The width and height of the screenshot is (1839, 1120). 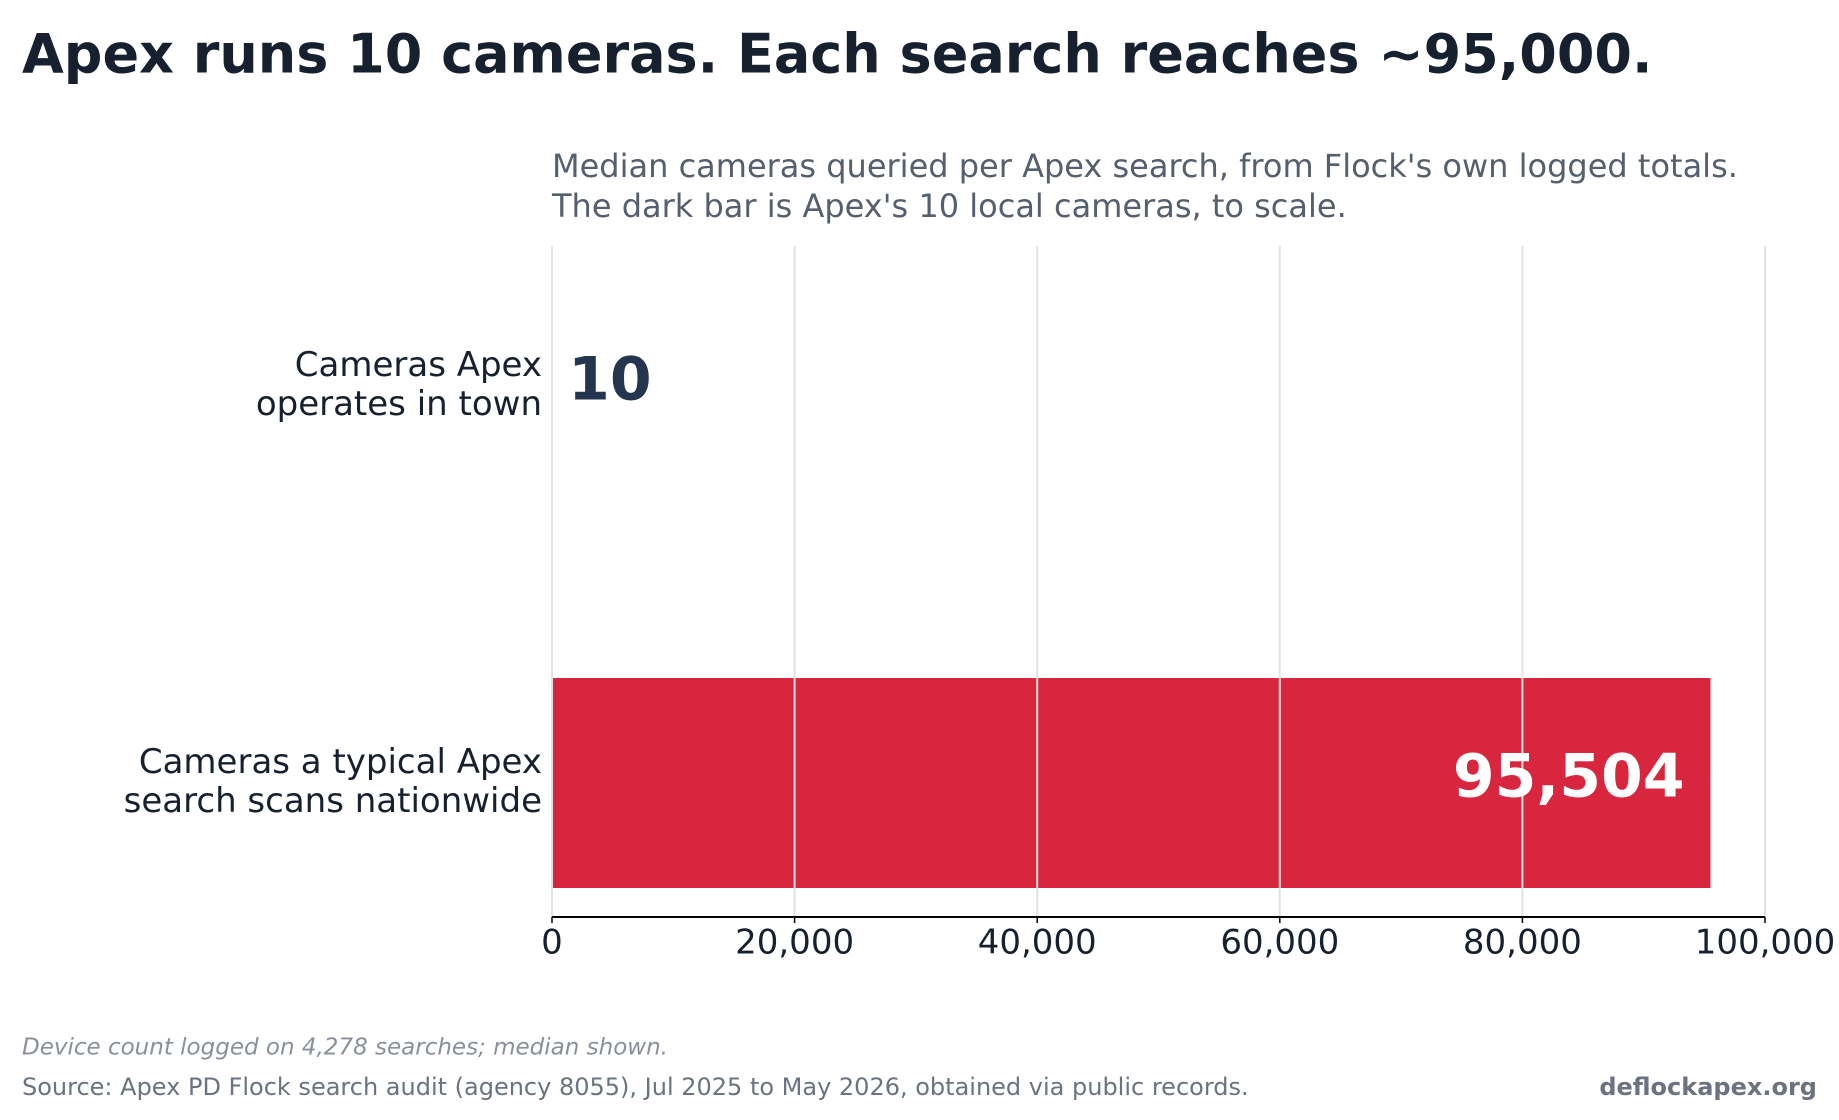 What do you see at coordinates (794, 943) in the screenshot?
I see `x-tick-label: 20,000` at bounding box center [794, 943].